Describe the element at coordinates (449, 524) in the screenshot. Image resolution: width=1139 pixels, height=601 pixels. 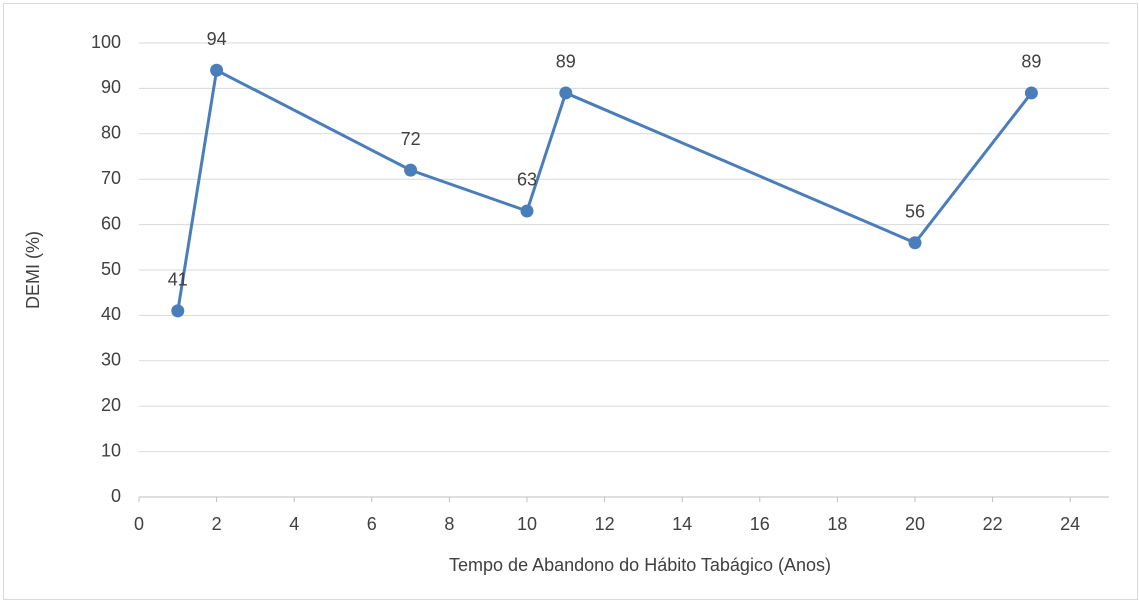
I see `x-tick-label: 8` at that location.